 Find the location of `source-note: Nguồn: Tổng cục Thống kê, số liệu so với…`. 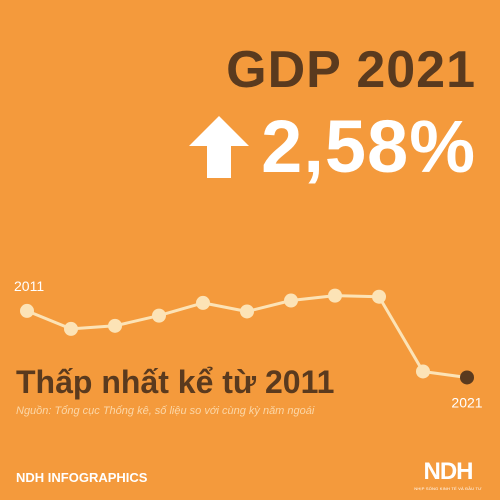

source-note: Nguồn: Tổng cục Thống kê, số liệu so với… is located at coordinates (165, 411).